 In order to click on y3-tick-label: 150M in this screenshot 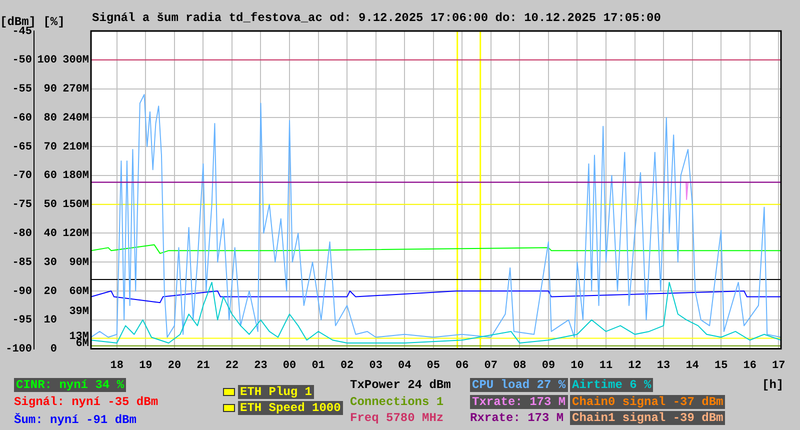, I will do `click(76, 205)`.